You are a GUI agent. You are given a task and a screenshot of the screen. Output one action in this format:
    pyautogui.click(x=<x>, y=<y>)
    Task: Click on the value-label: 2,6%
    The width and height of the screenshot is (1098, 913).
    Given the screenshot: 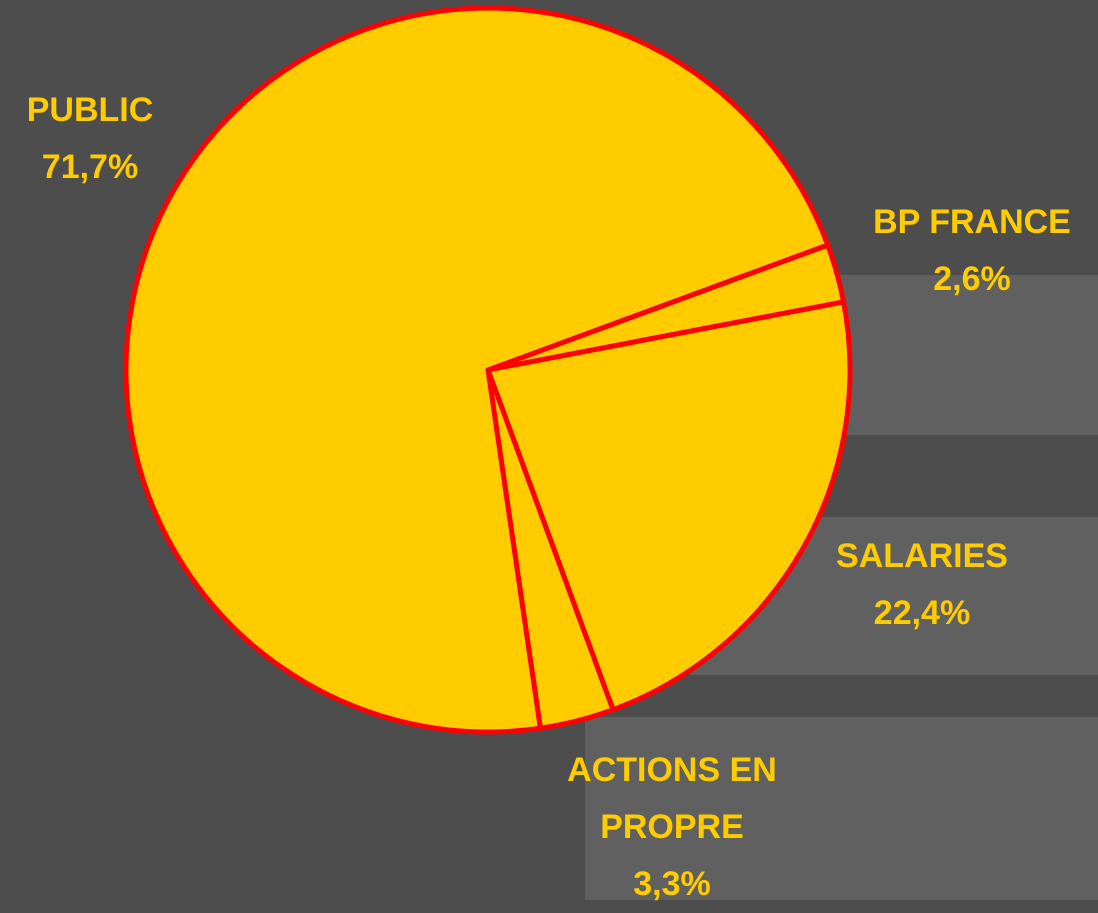 What is the action you would take?
    pyautogui.click(x=972, y=279)
    